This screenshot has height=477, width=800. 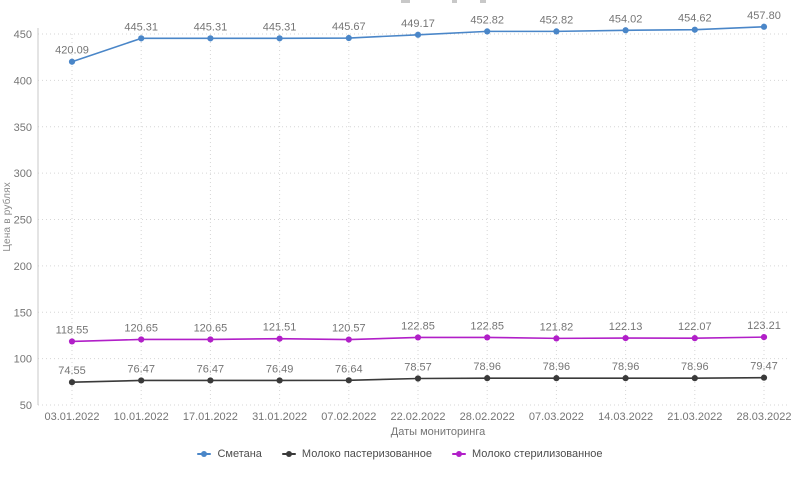 I want to click on value-label: 457.80, so click(x=764, y=16).